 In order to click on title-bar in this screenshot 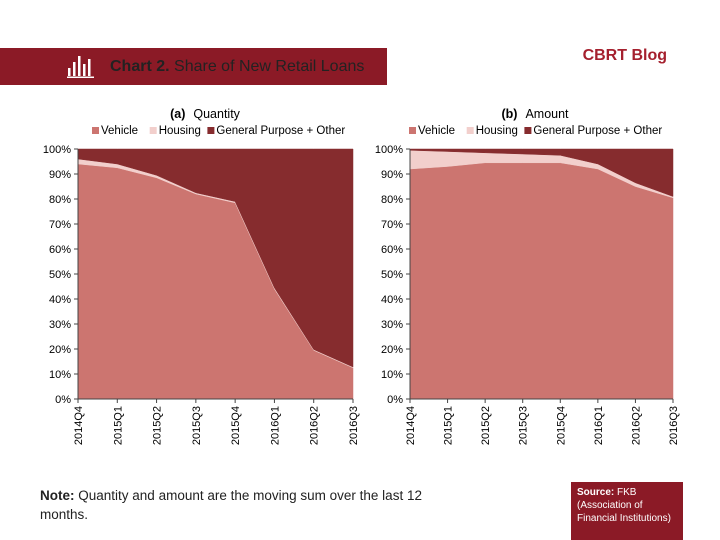, I will do `click(193, 66)`.